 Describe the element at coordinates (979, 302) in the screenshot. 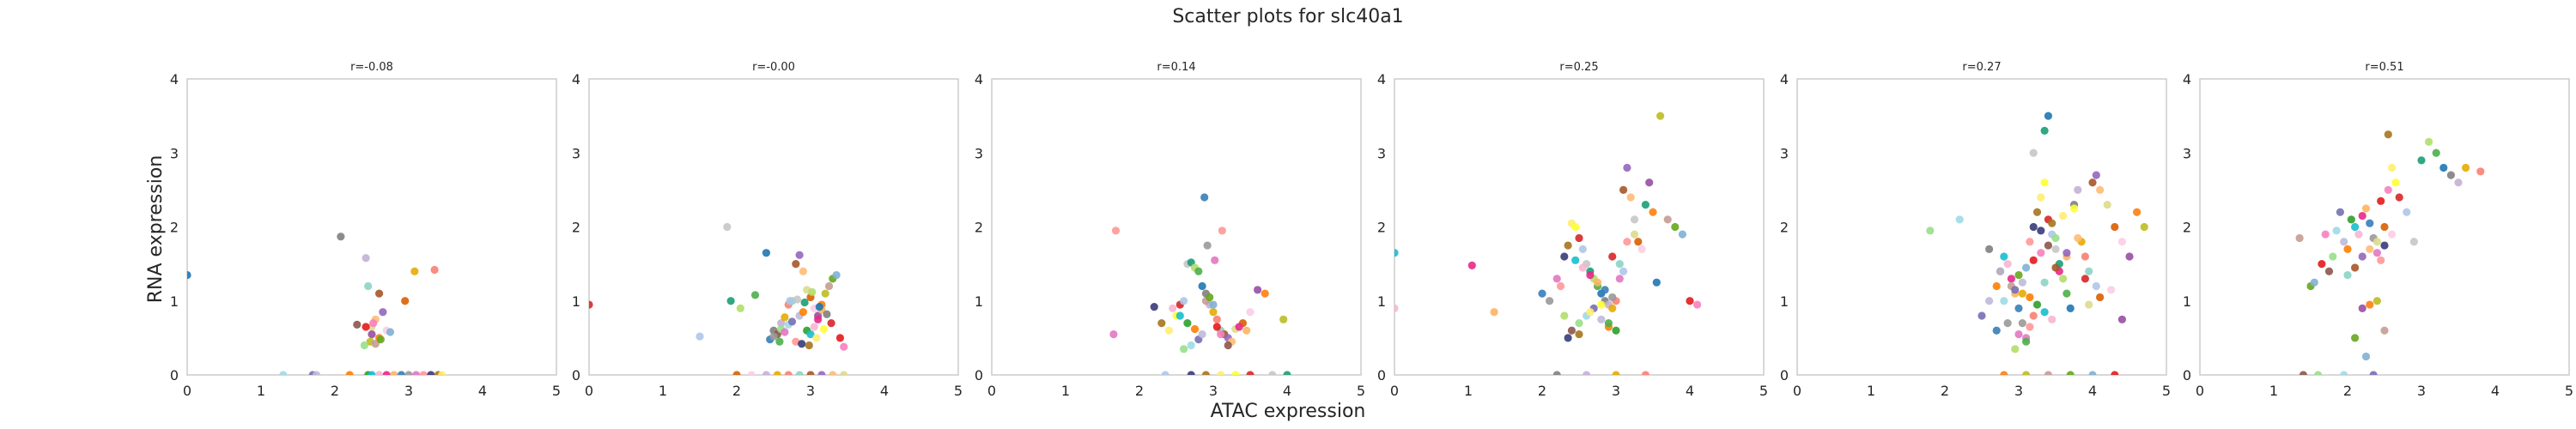

I see `y-tick-label: 1` at that location.